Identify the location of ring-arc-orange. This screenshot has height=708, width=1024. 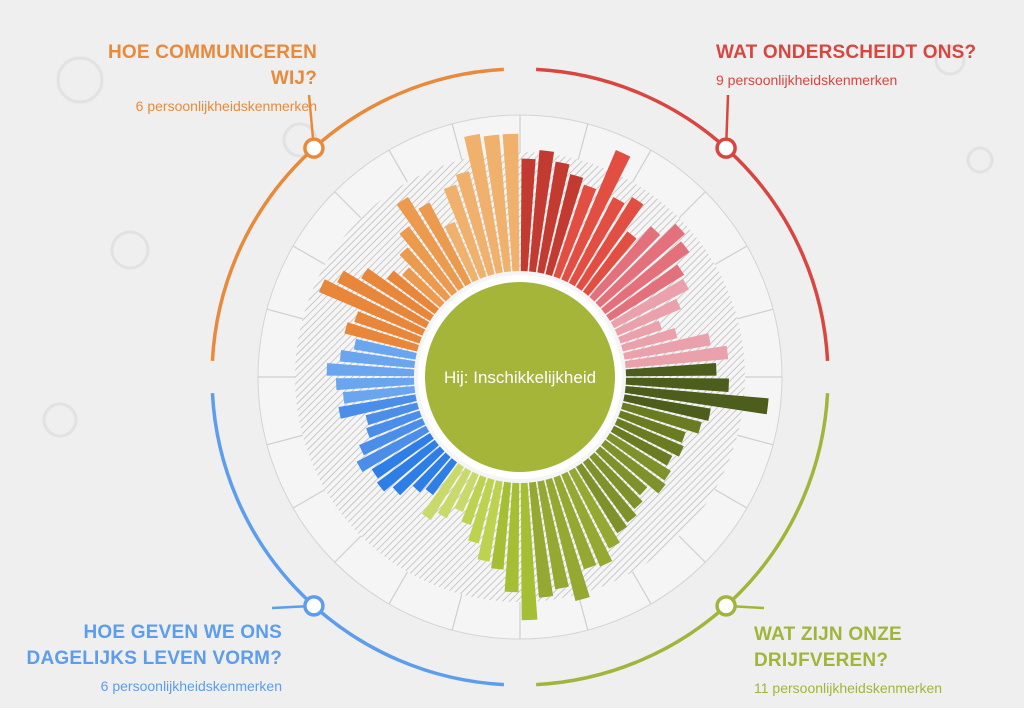
(357, 214).